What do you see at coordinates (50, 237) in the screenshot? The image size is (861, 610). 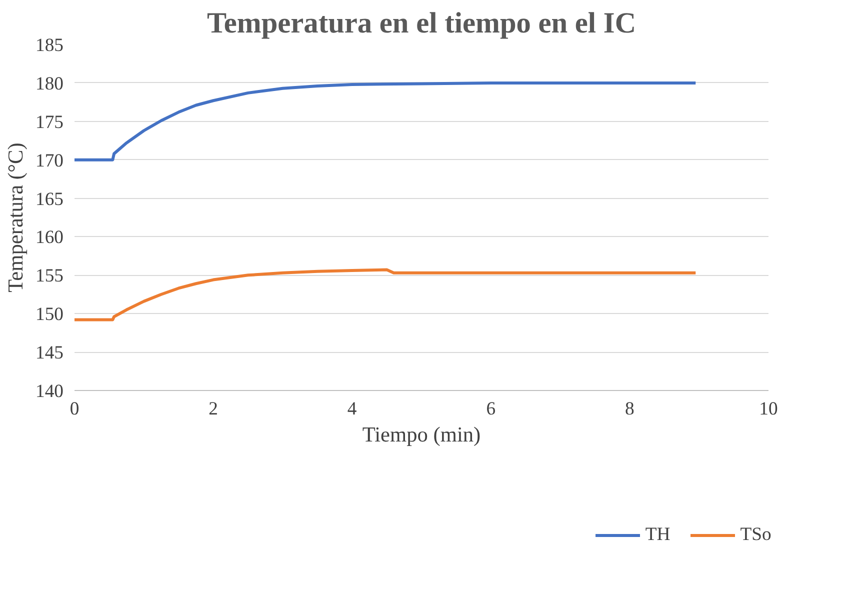 I see `y-tick-label: 160` at bounding box center [50, 237].